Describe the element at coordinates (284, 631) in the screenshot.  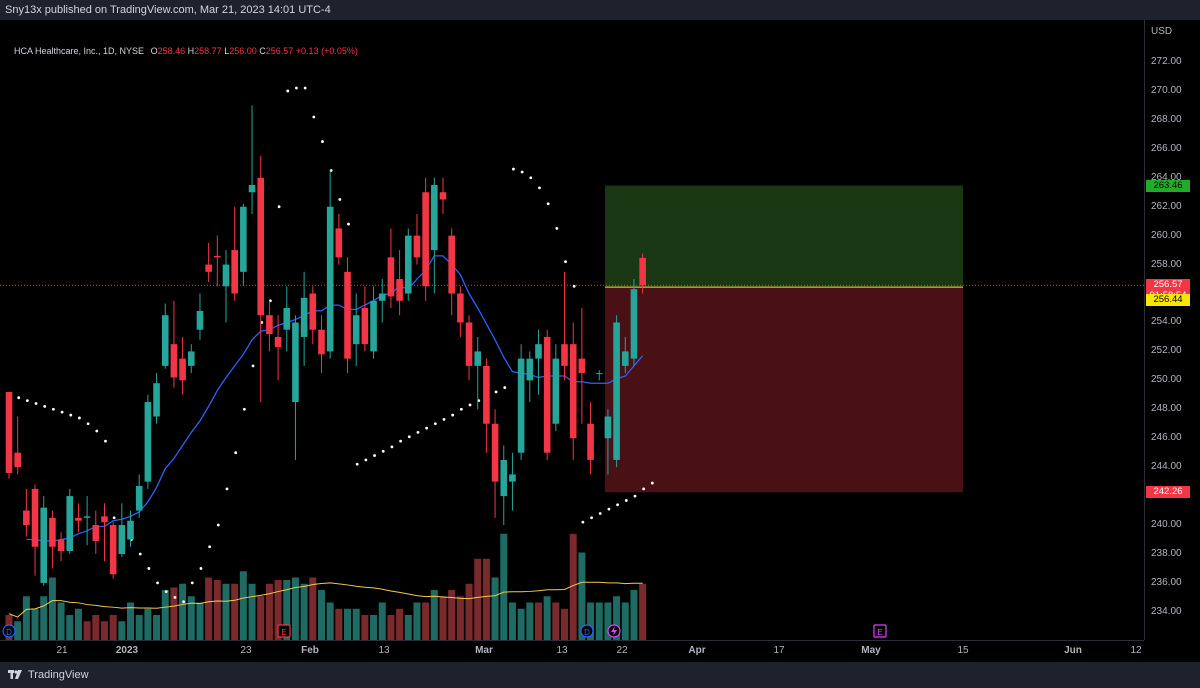
I see `earnings-marker: E` at that location.